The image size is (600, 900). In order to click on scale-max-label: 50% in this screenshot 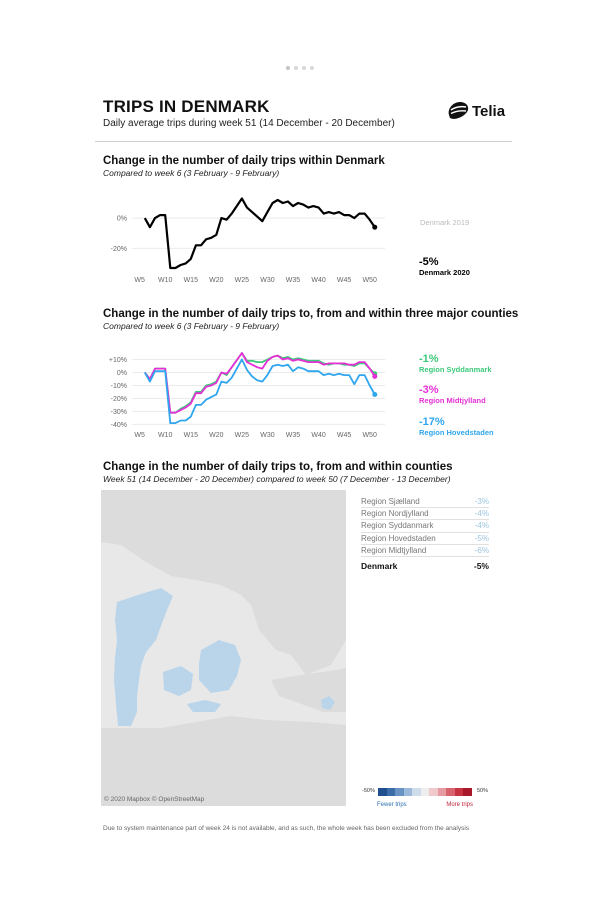, I will do `click(482, 791)`.